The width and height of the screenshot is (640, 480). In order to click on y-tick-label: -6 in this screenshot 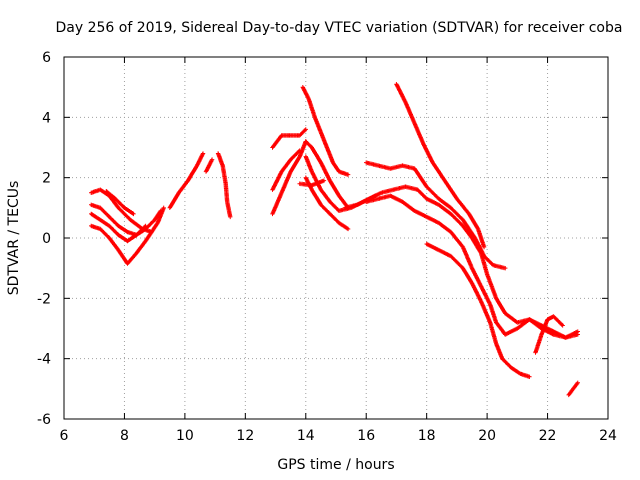, I will do `click(44, 420)`.